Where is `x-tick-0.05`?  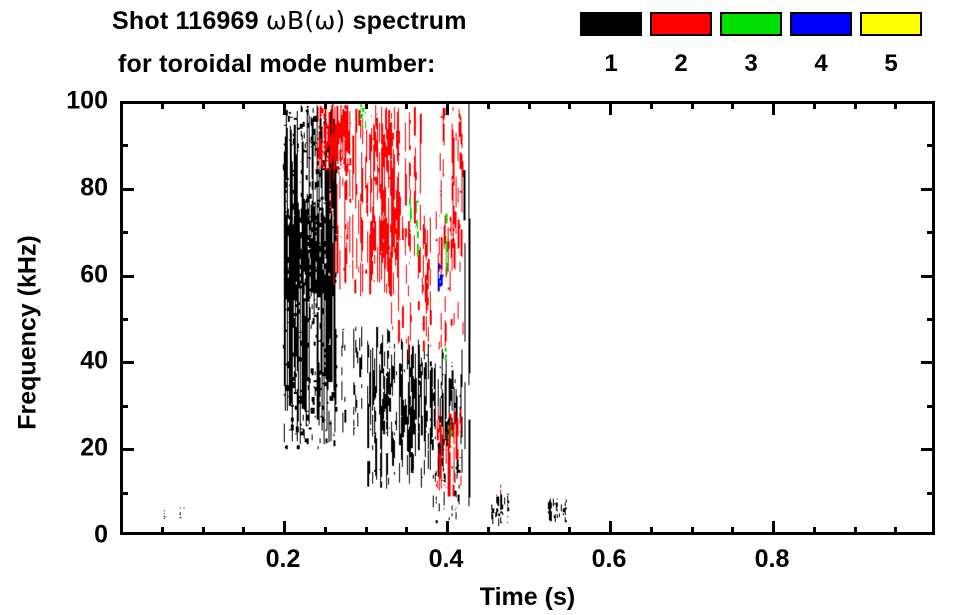
x-tick-0.05 is located at coordinates (162, 531).